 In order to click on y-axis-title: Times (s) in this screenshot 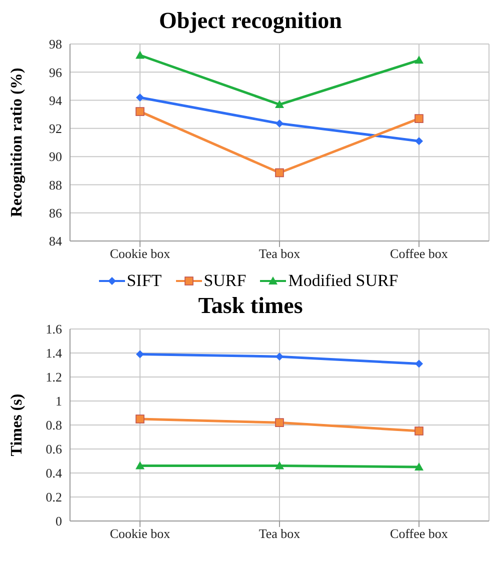, I will do `click(17, 425)`.